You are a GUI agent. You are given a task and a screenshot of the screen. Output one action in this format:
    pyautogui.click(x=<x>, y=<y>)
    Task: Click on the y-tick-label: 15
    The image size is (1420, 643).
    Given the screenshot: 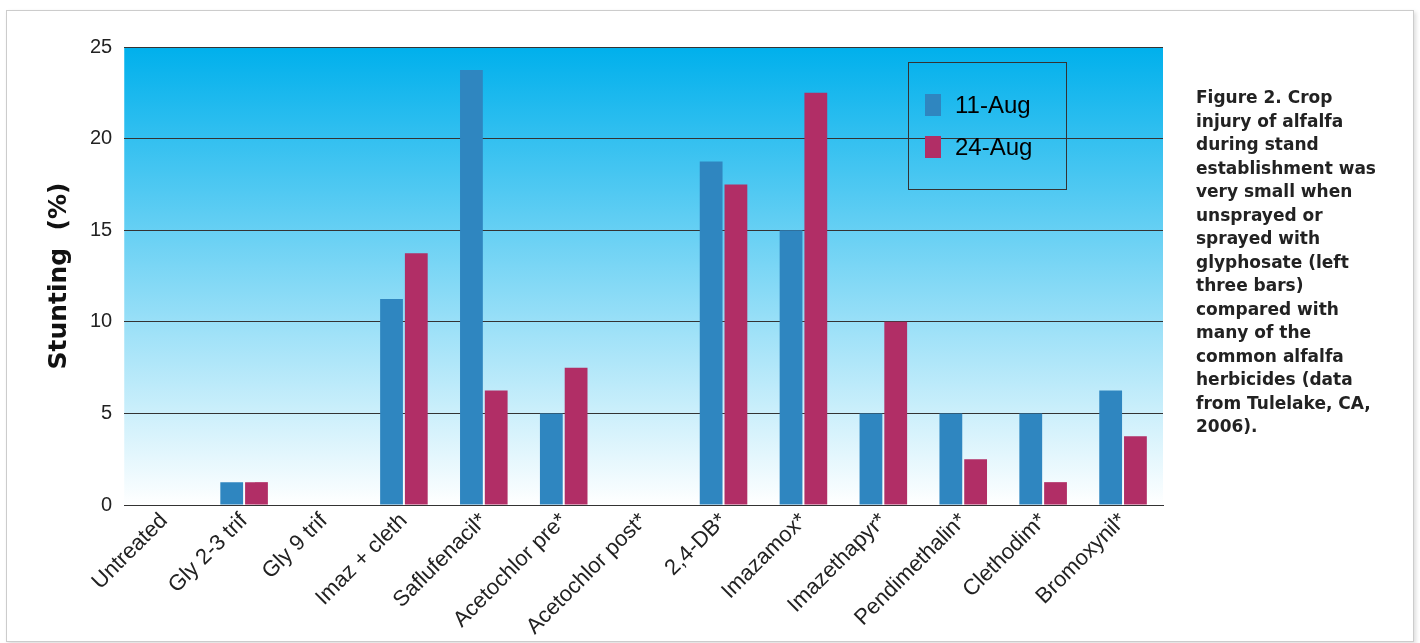 What is the action you would take?
    pyautogui.click(x=101, y=228)
    